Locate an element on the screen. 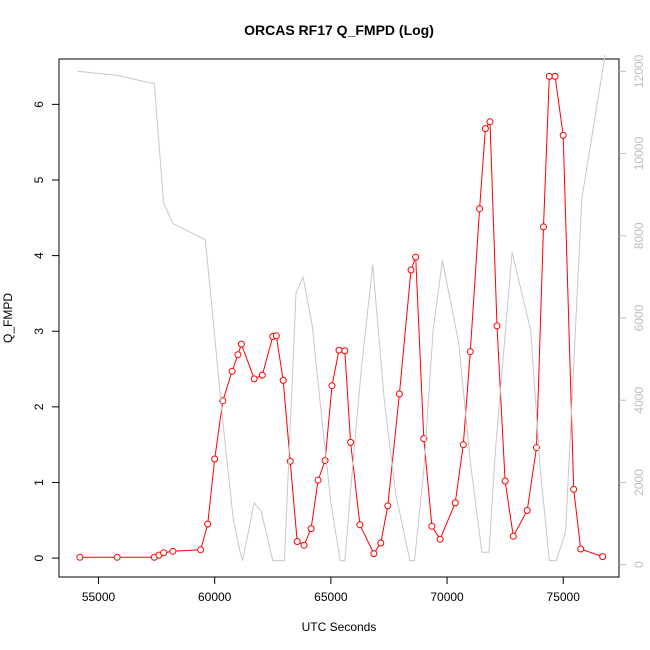 The image size is (650, 650). y-tick-label: 5 is located at coordinates (39, 179).